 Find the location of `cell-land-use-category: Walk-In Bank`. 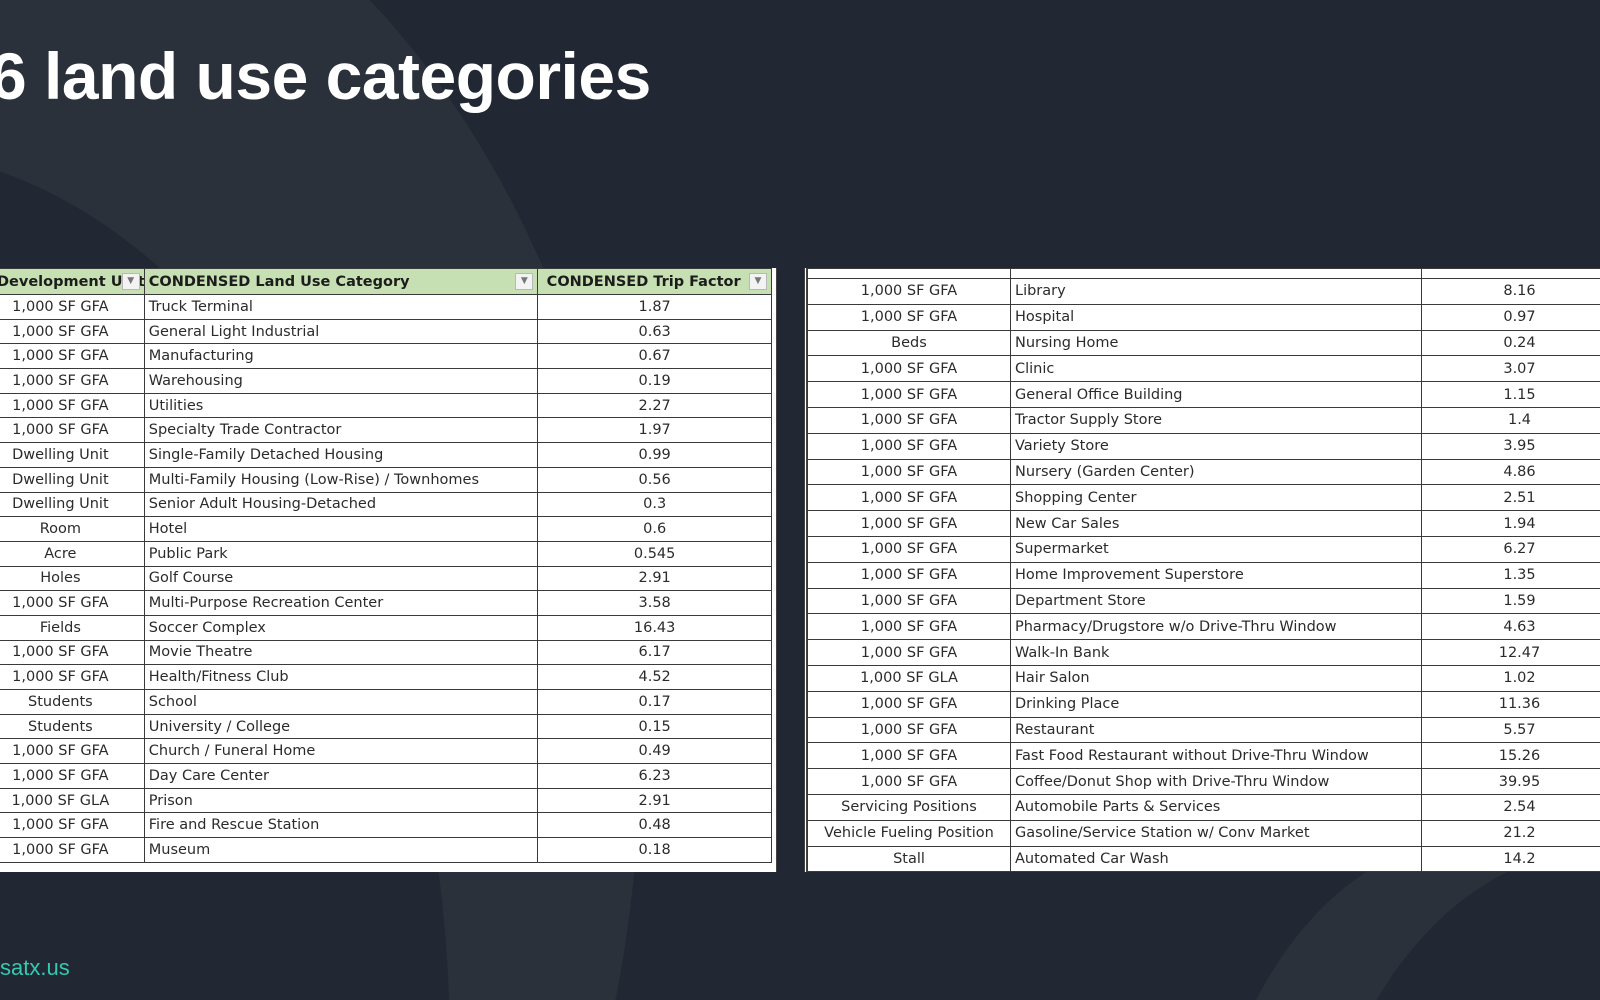

cell-land-use-category: Walk-In Bank is located at coordinates (1216, 652).